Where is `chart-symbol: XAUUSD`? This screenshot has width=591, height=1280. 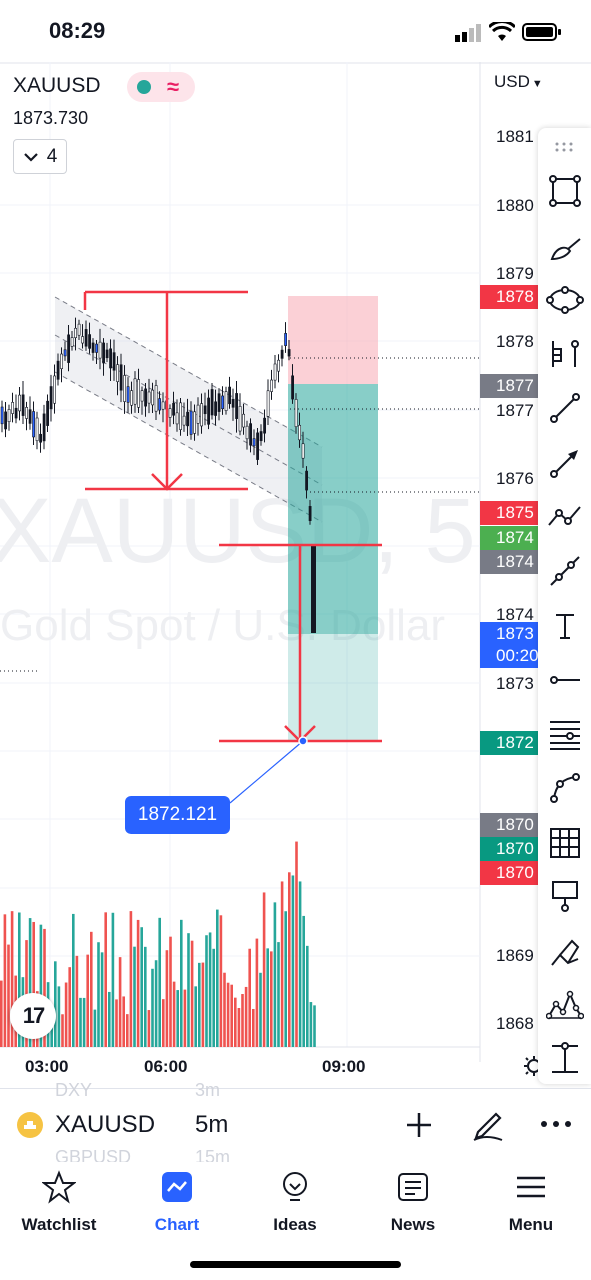
chart-symbol: XAUUSD is located at coordinates (57, 85).